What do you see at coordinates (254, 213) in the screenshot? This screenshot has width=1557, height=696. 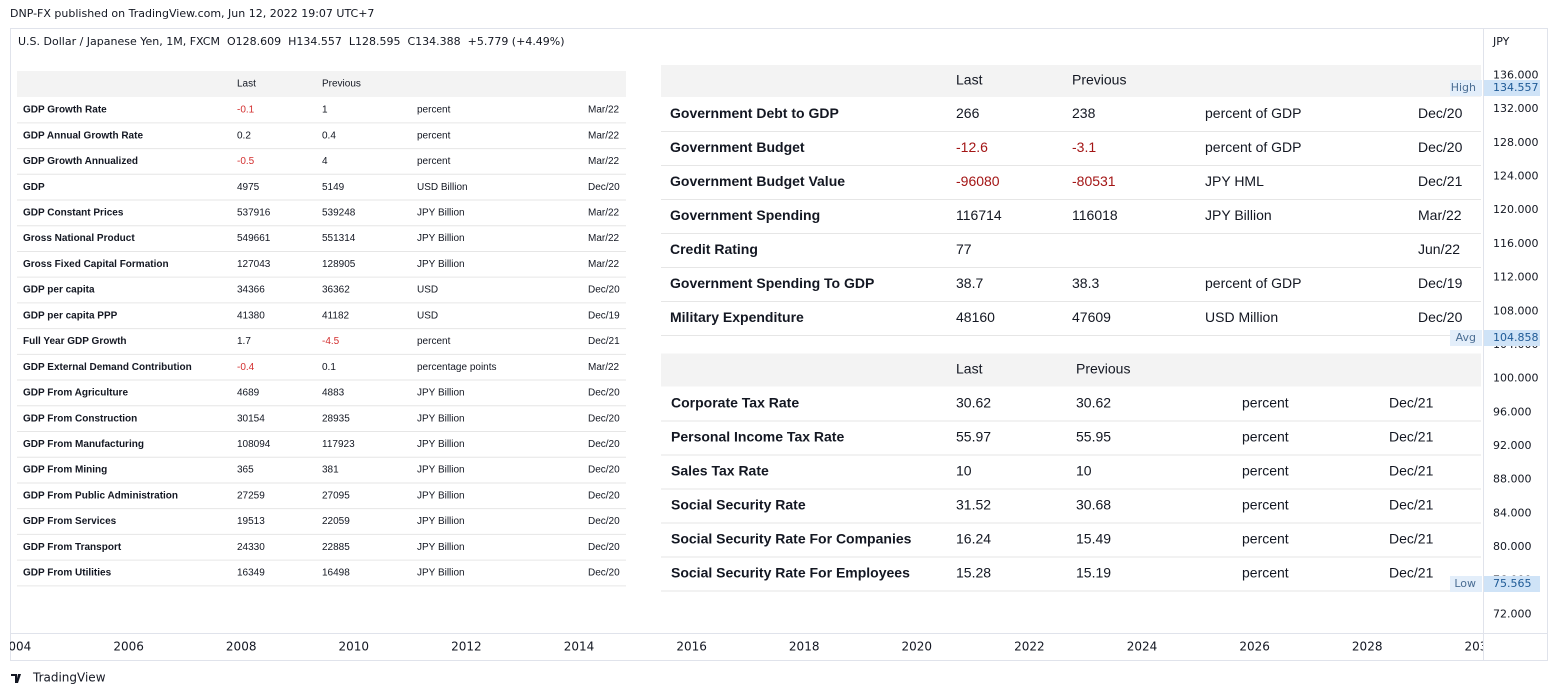 I see `cell-last: 537916` at bounding box center [254, 213].